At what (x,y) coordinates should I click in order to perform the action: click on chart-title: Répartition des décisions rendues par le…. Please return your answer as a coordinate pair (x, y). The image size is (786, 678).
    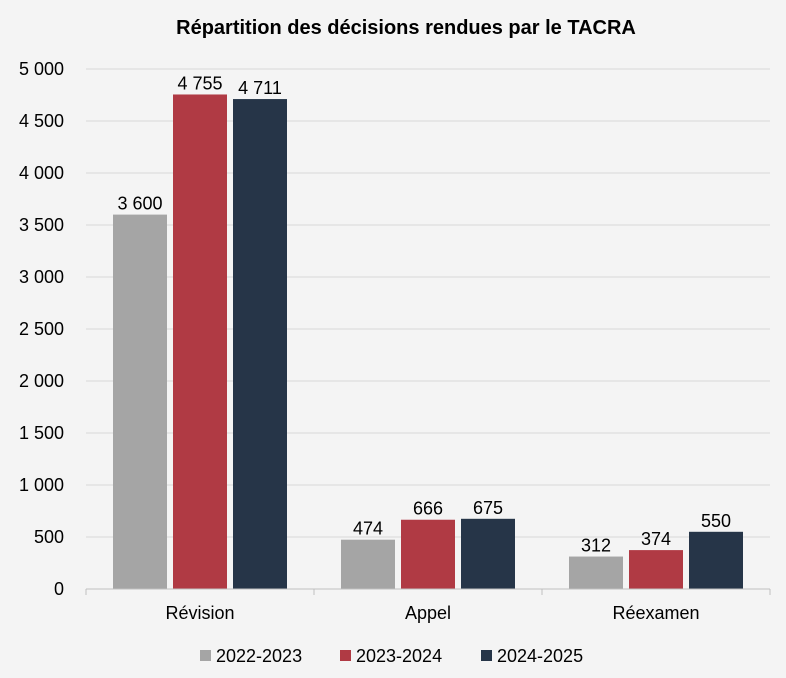
    Looking at the image, I should click on (406, 28).